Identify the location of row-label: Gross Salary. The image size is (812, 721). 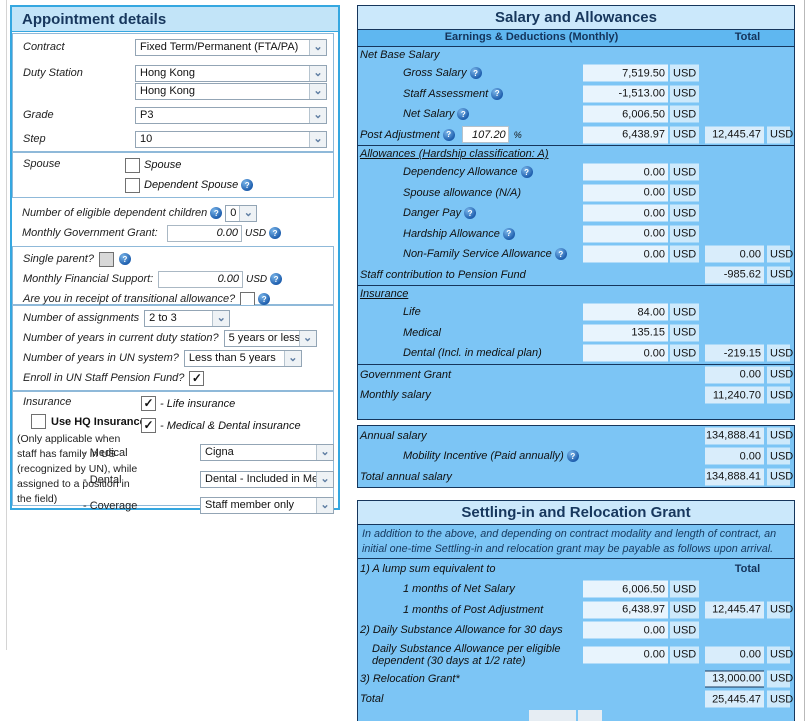
(435, 73).